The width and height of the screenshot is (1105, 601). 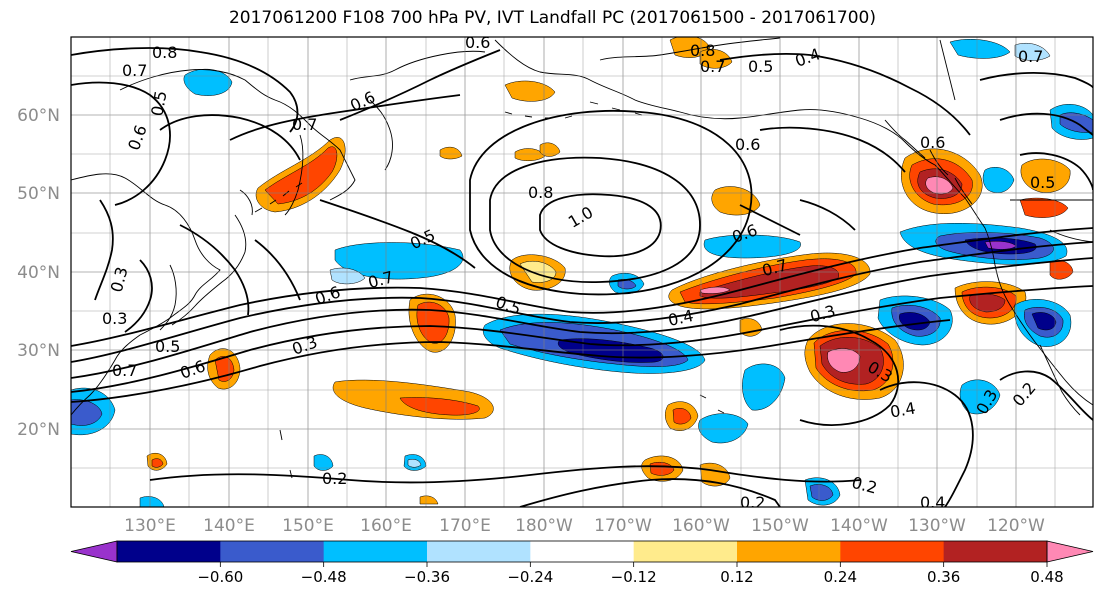 I want to click on colorbar-tick-label: −0.60, so click(x=220, y=577).